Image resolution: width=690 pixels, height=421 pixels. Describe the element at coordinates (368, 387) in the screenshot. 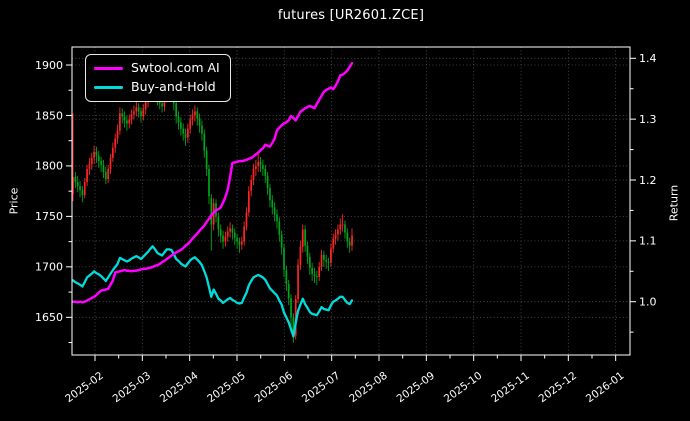

I see `svg-text: 2025-08` at that location.